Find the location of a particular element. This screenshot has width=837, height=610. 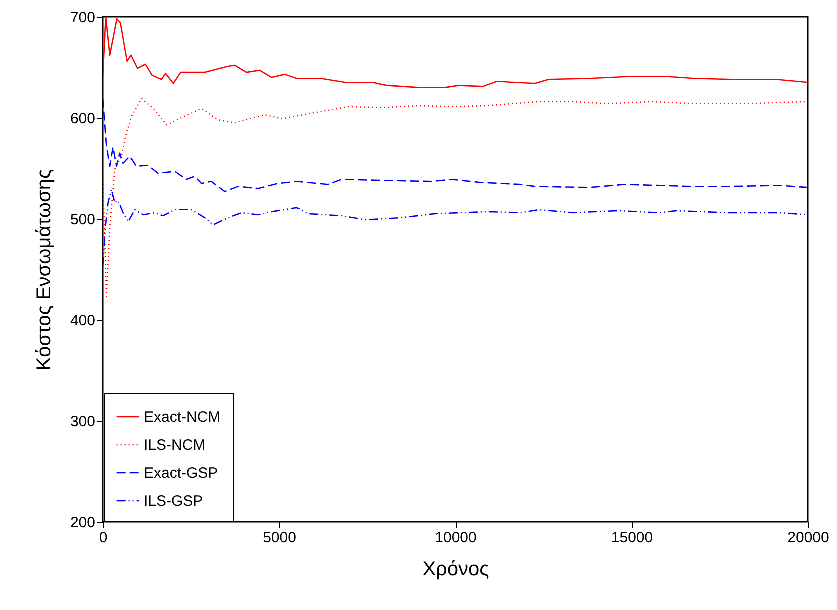

y-tick-label: 300 is located at coordinates (83, 422).